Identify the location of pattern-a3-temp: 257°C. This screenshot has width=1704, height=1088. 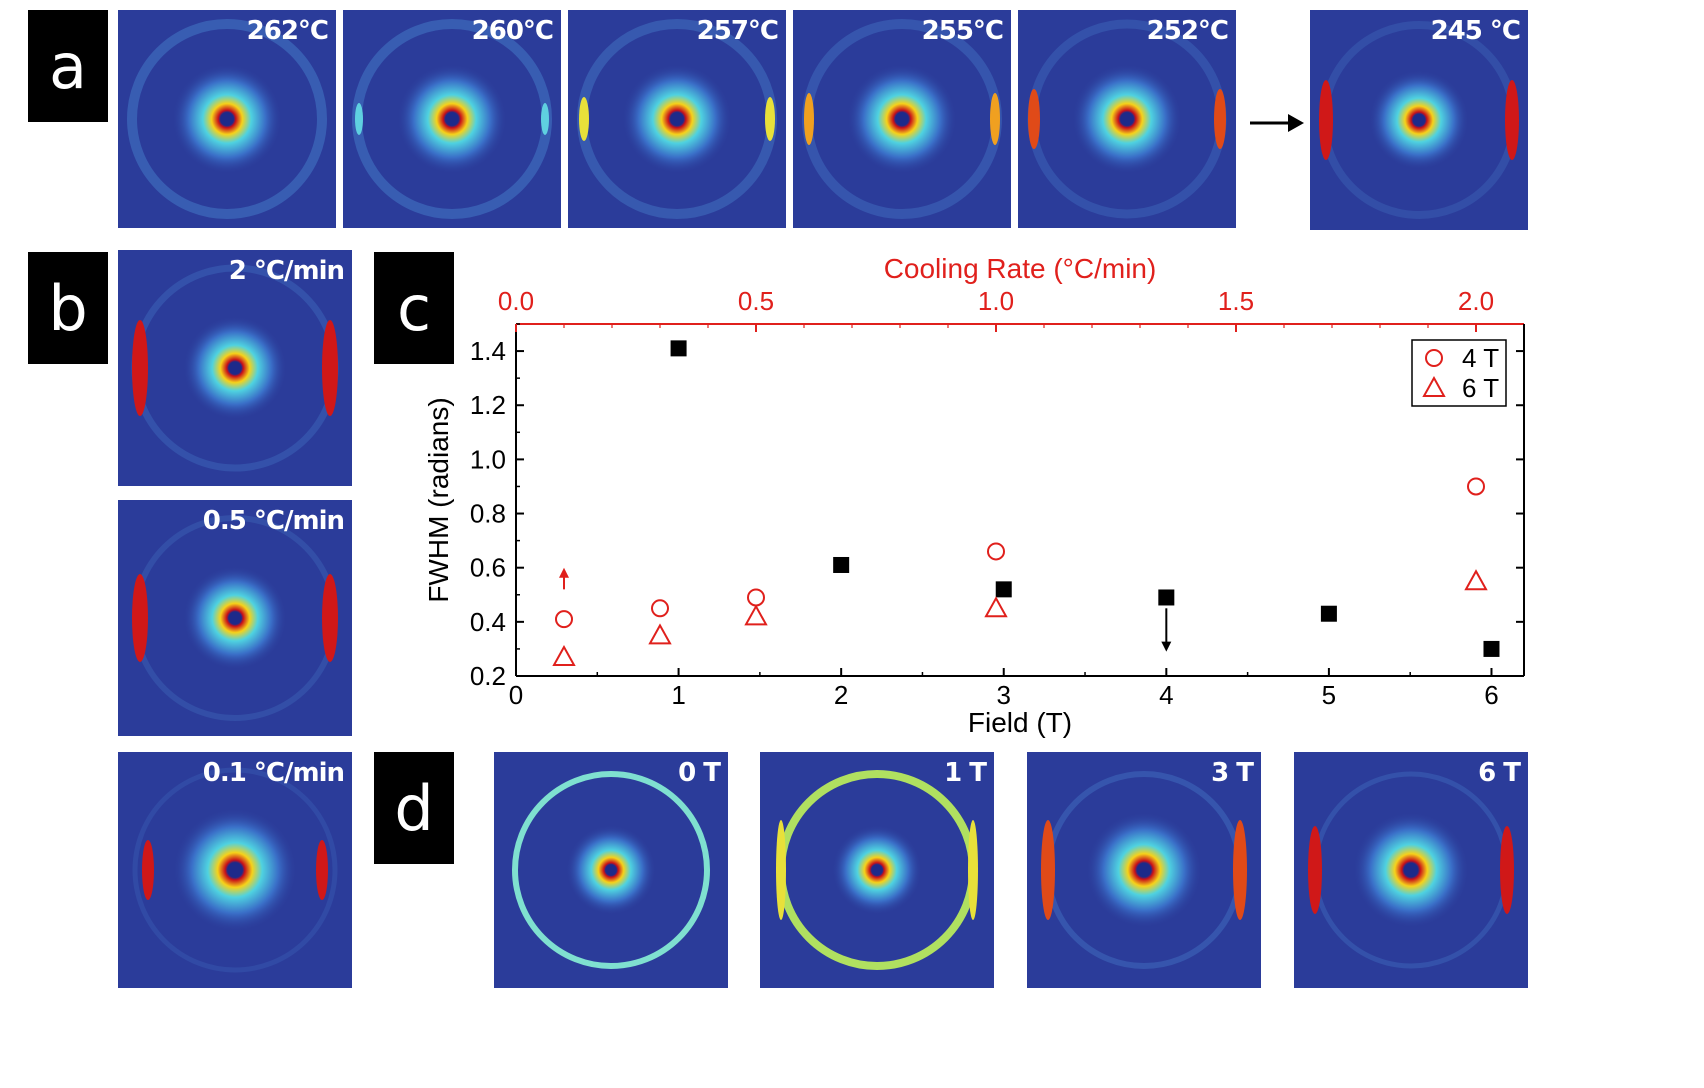
(737, 31).